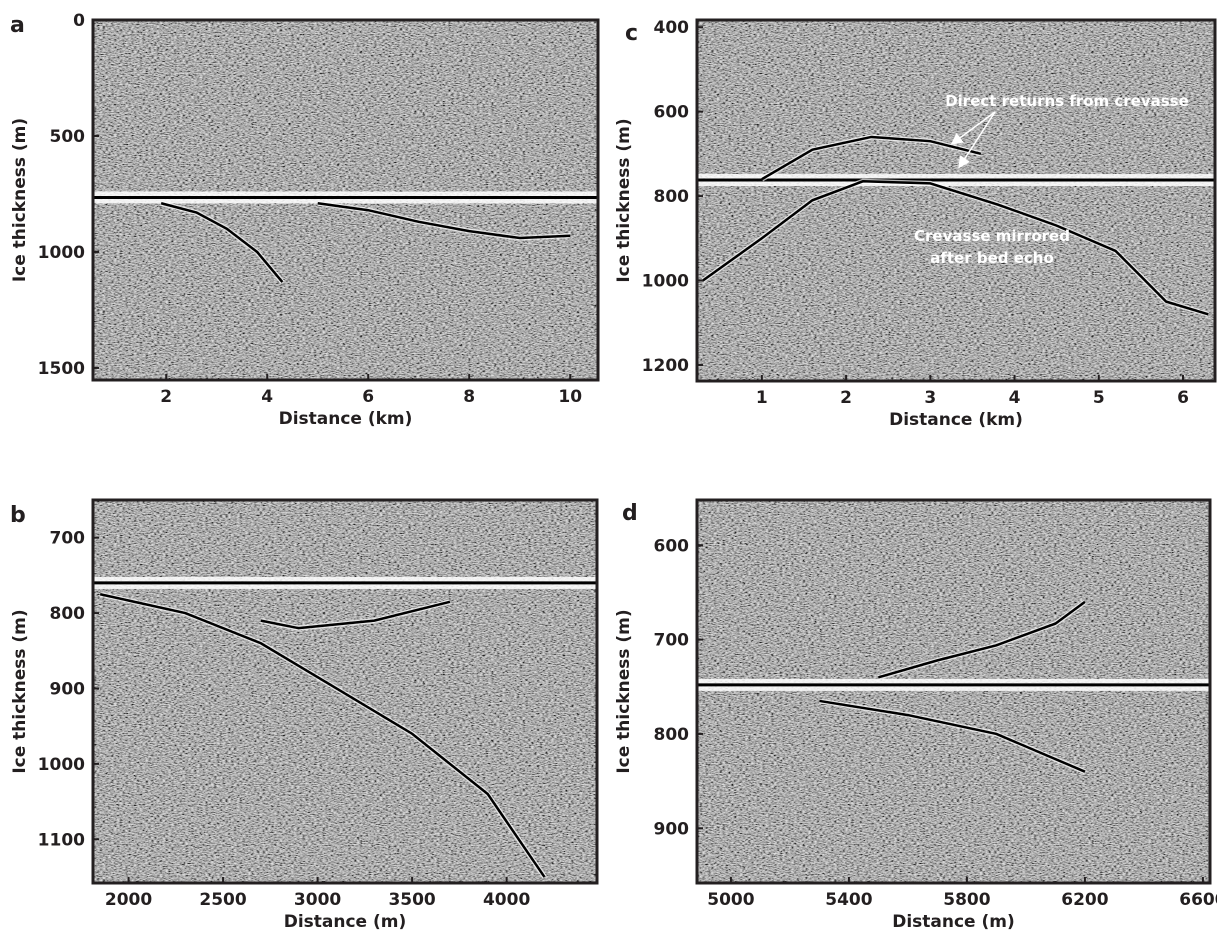 The width and height of the screenshot is (1217, 941). I want to click on annotation: after bed echo, so click(992, 258).